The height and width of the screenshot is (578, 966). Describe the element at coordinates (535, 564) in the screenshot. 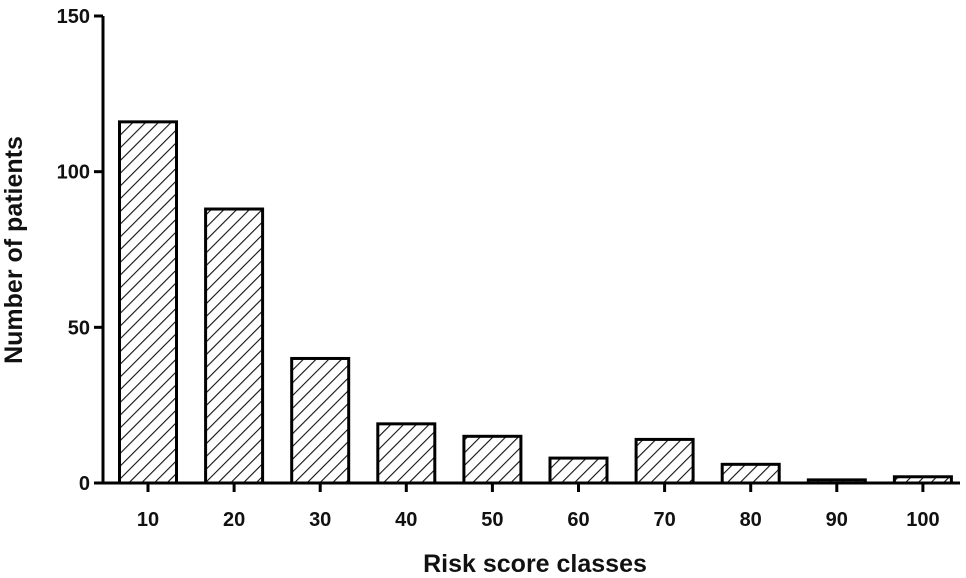

I see `x-axis-title: Risk score classes` at that location.